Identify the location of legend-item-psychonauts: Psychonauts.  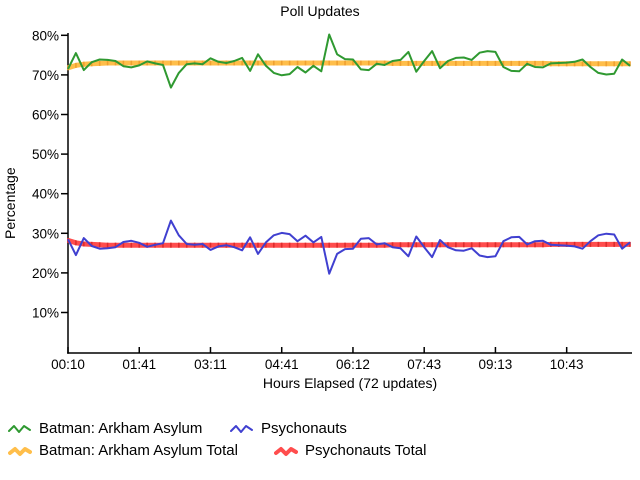
(288, 428).